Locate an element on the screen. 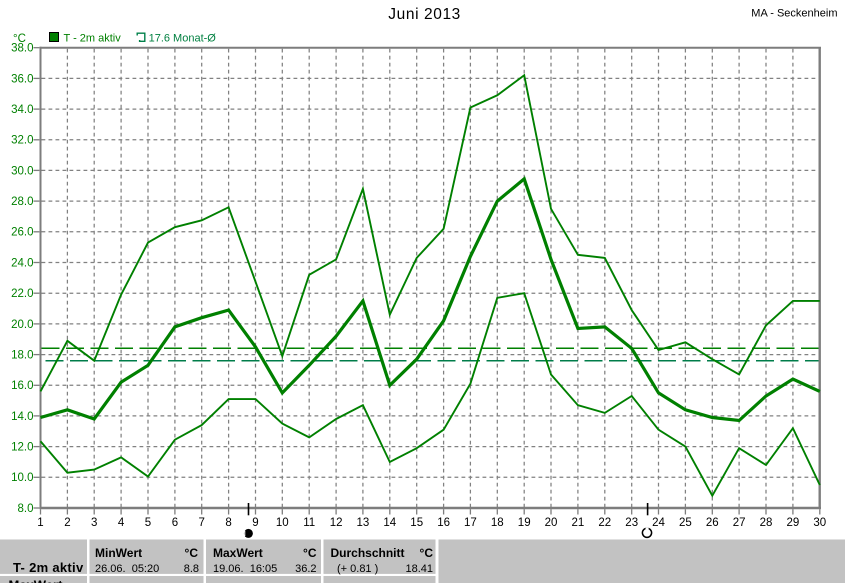  svg-text: 10.0 is located at coordinates (22, 478).